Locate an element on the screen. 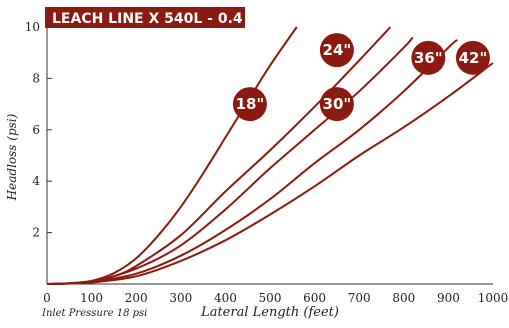 Image resolution: width=509 pixels, height=328 pixels. series-labels: 18" 24" 30" 36" 42" is located at coordinates (361, 77).